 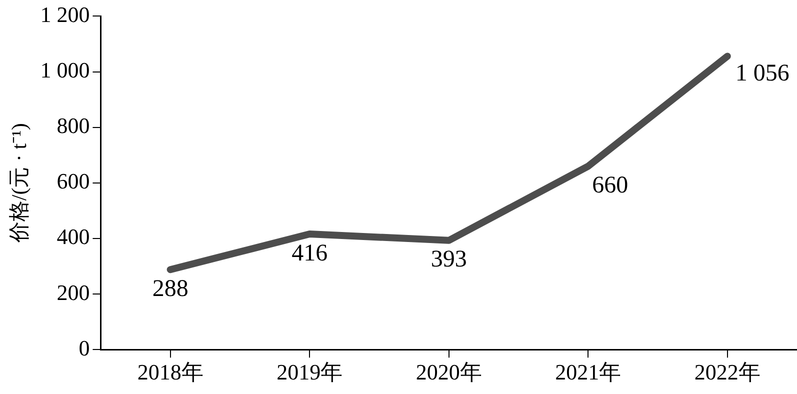 I want to click on y-tick-label: 800, so click(x=73, y=125).